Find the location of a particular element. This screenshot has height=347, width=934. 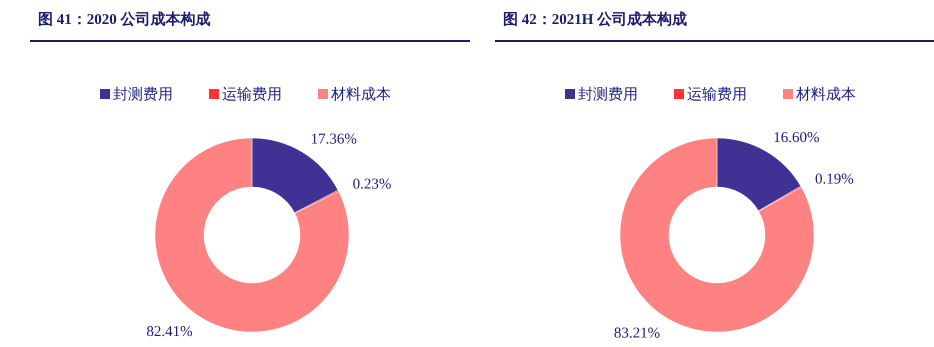

chart-title: 图 41：2020 公司成本构成 is located at coordinates (124, 19).